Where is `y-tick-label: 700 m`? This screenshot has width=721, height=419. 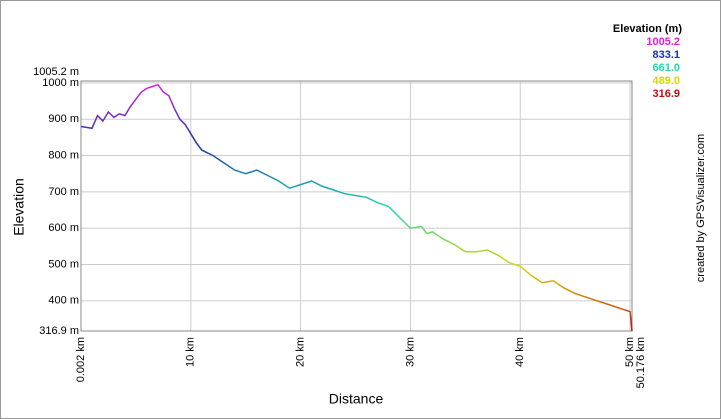
y-tick-label: 700 m is located at coordinates (63, 192).